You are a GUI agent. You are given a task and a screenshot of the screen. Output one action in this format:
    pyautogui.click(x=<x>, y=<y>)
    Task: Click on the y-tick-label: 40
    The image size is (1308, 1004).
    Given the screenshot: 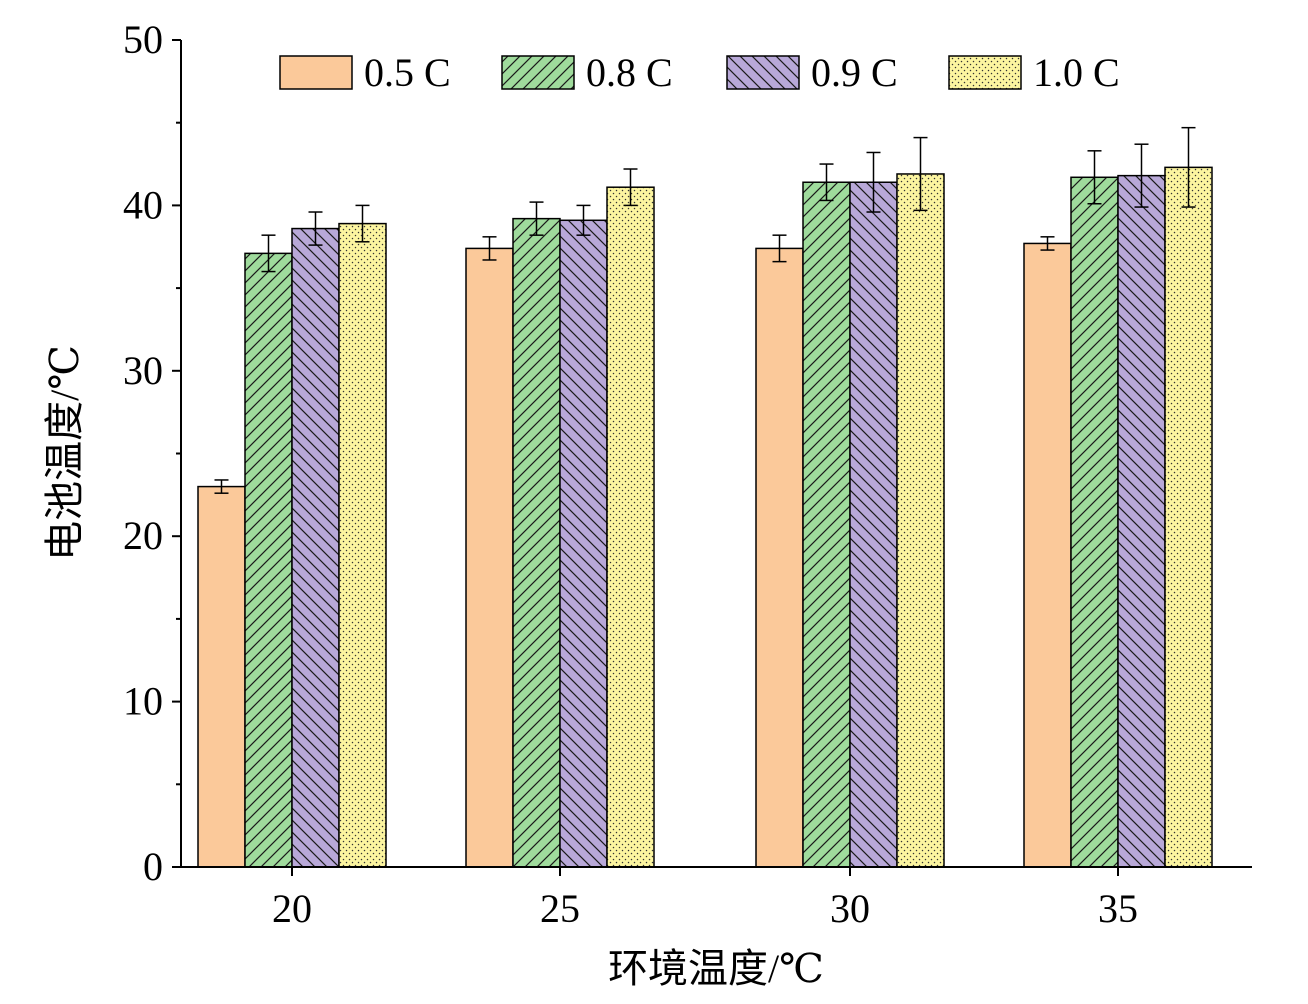 What is the action you would take?
    pyautogui.click(x=143, y=204)
    